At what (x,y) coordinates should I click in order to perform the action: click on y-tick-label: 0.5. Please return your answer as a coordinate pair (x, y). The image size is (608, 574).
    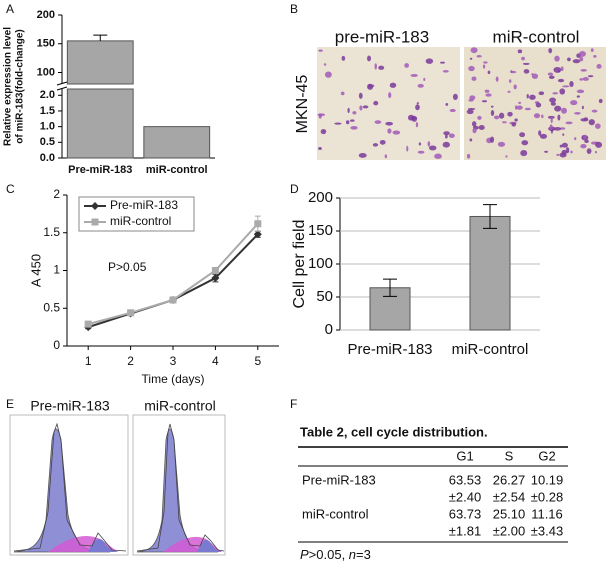
    Looking at the image, I should click on (51, 307).